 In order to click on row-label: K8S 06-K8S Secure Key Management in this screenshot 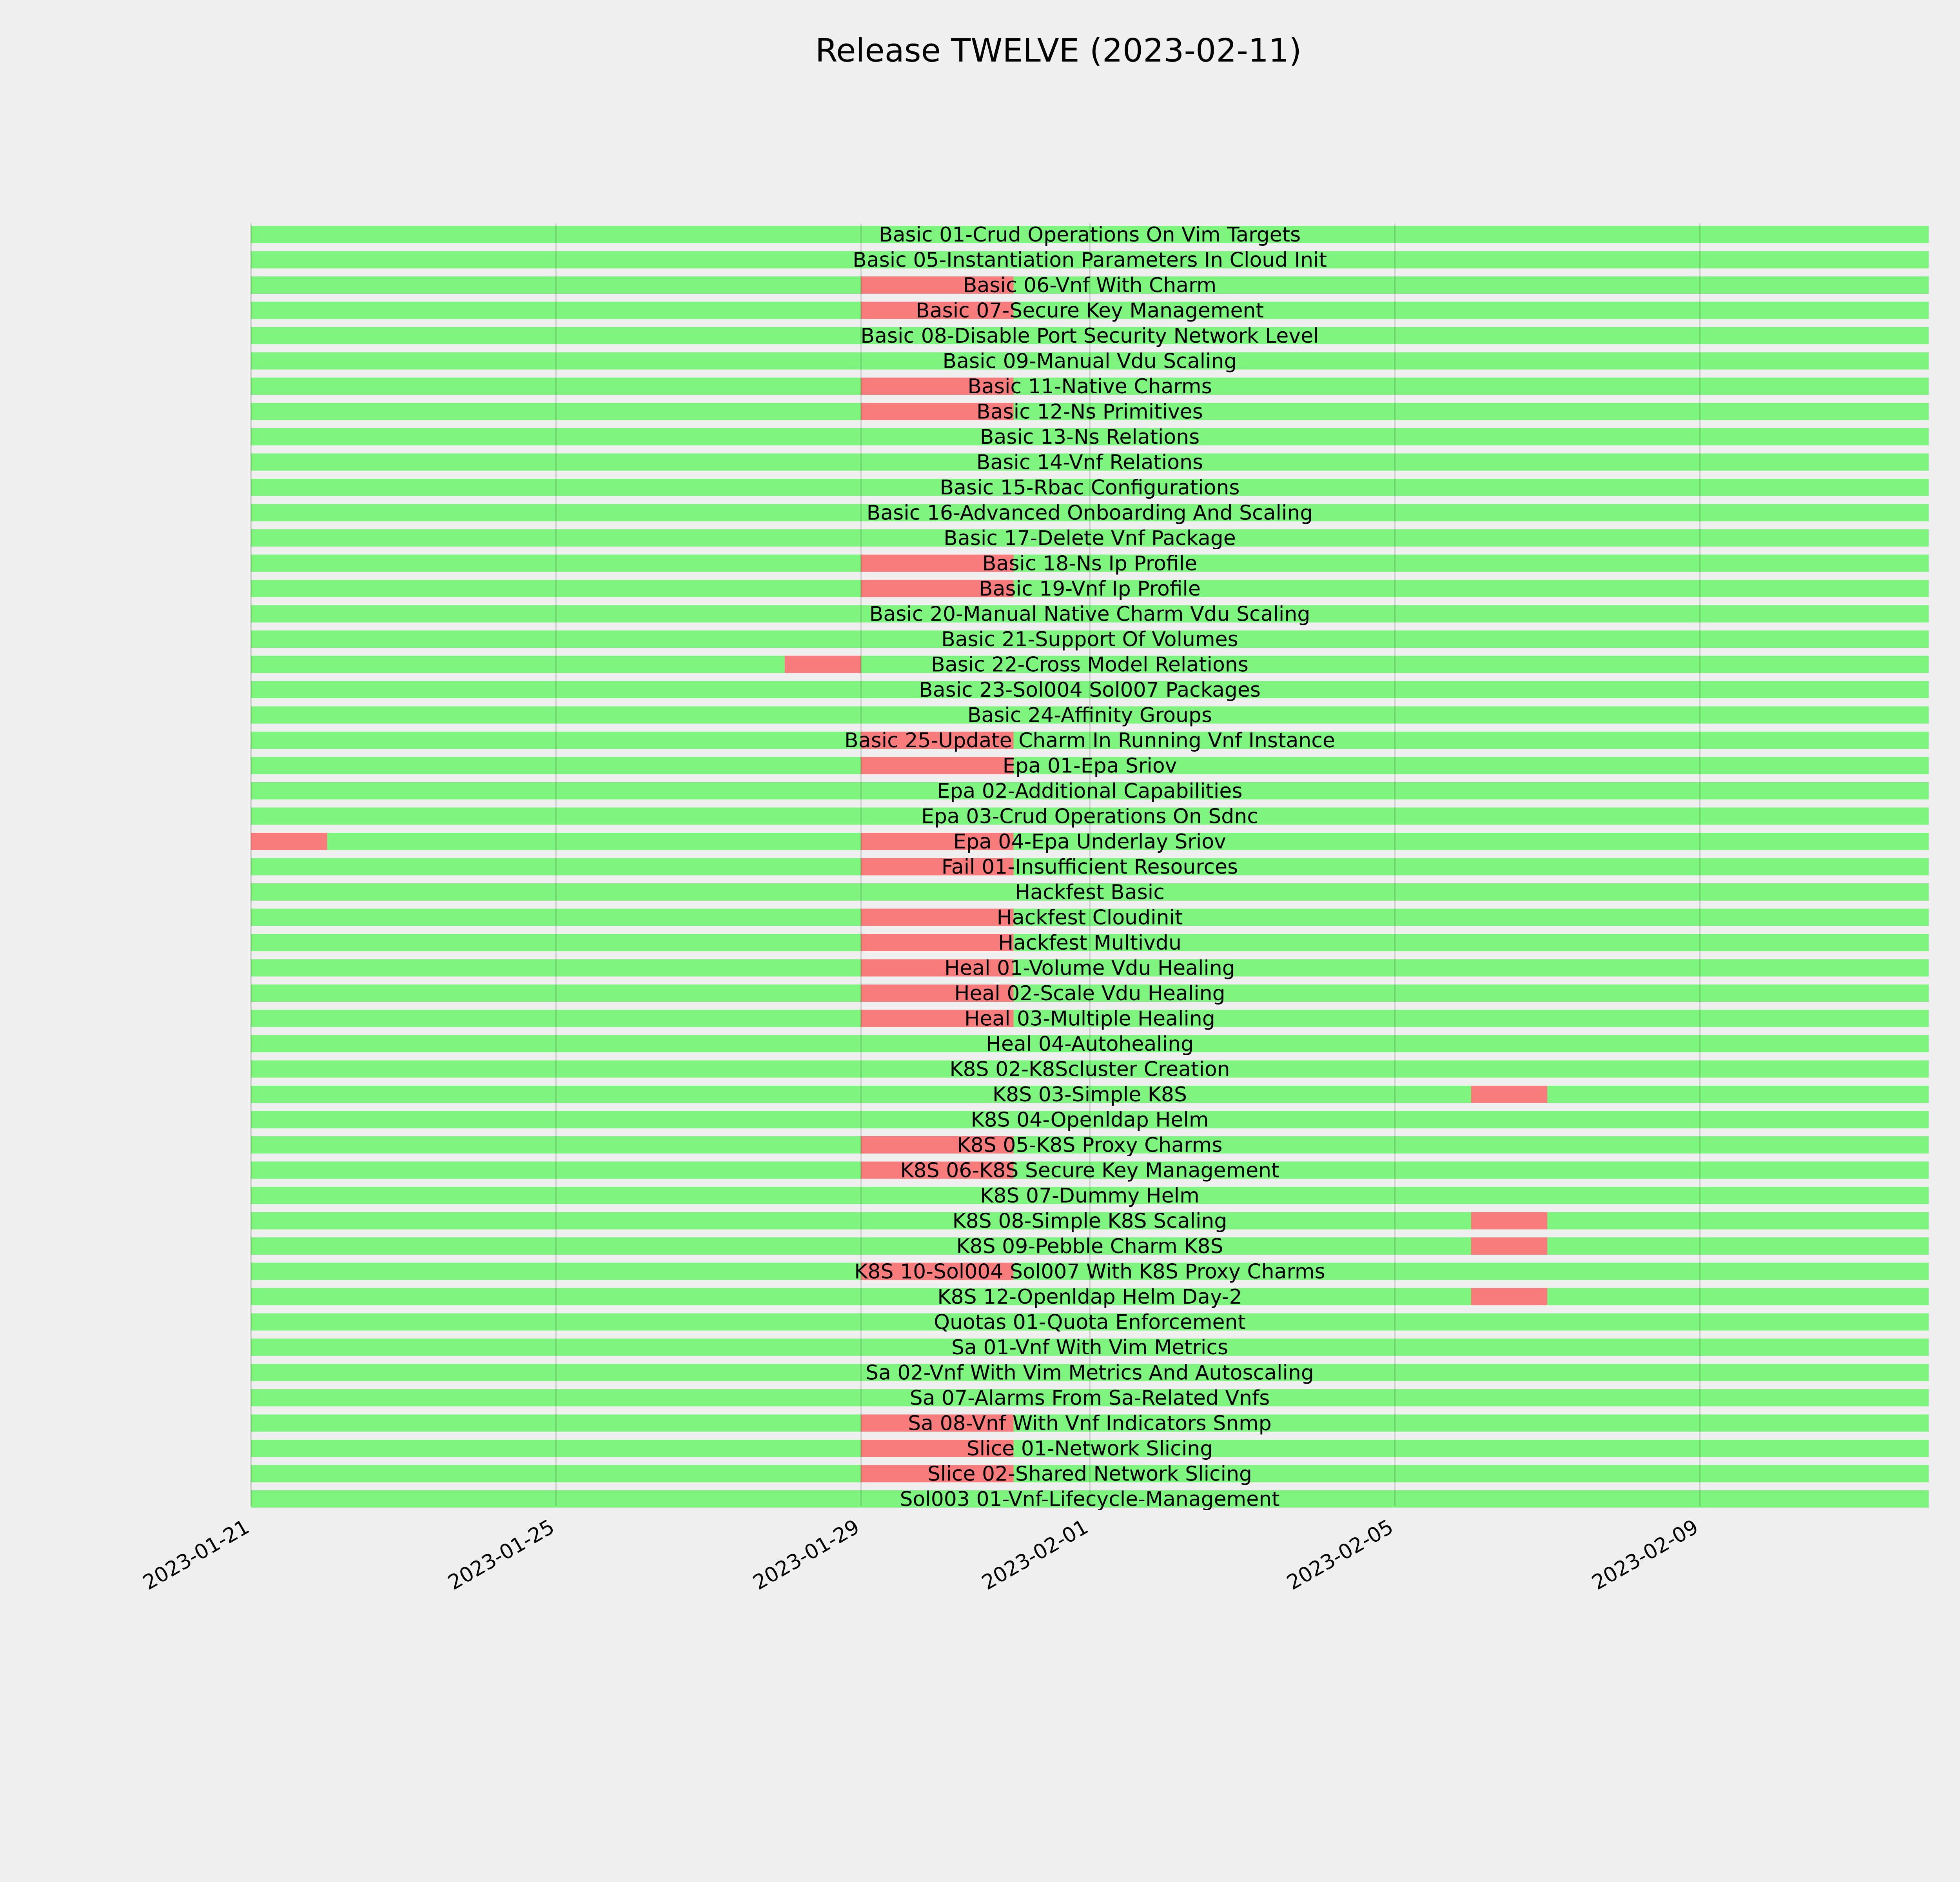, I will do `click(1089, 1171)`.